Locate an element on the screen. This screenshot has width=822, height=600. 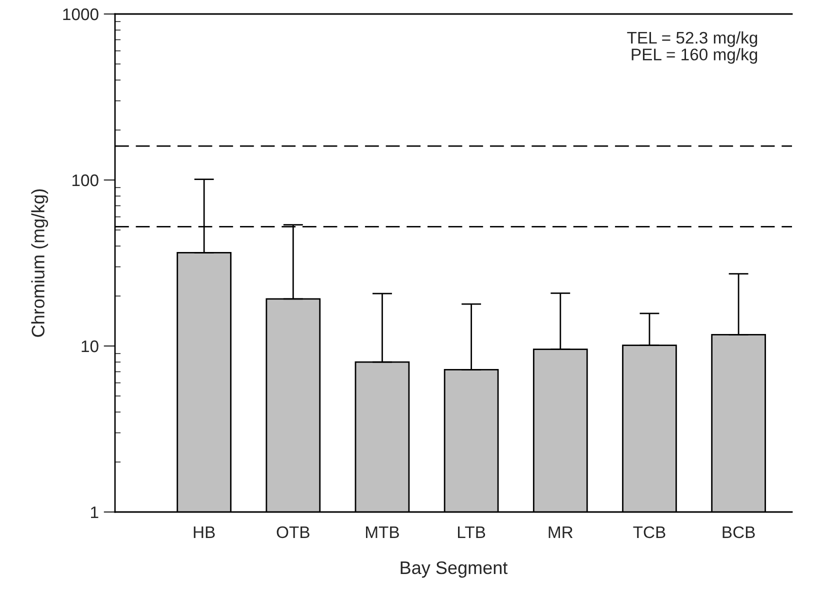
x-tick-label: MTB is located at coordinates (382, 532).